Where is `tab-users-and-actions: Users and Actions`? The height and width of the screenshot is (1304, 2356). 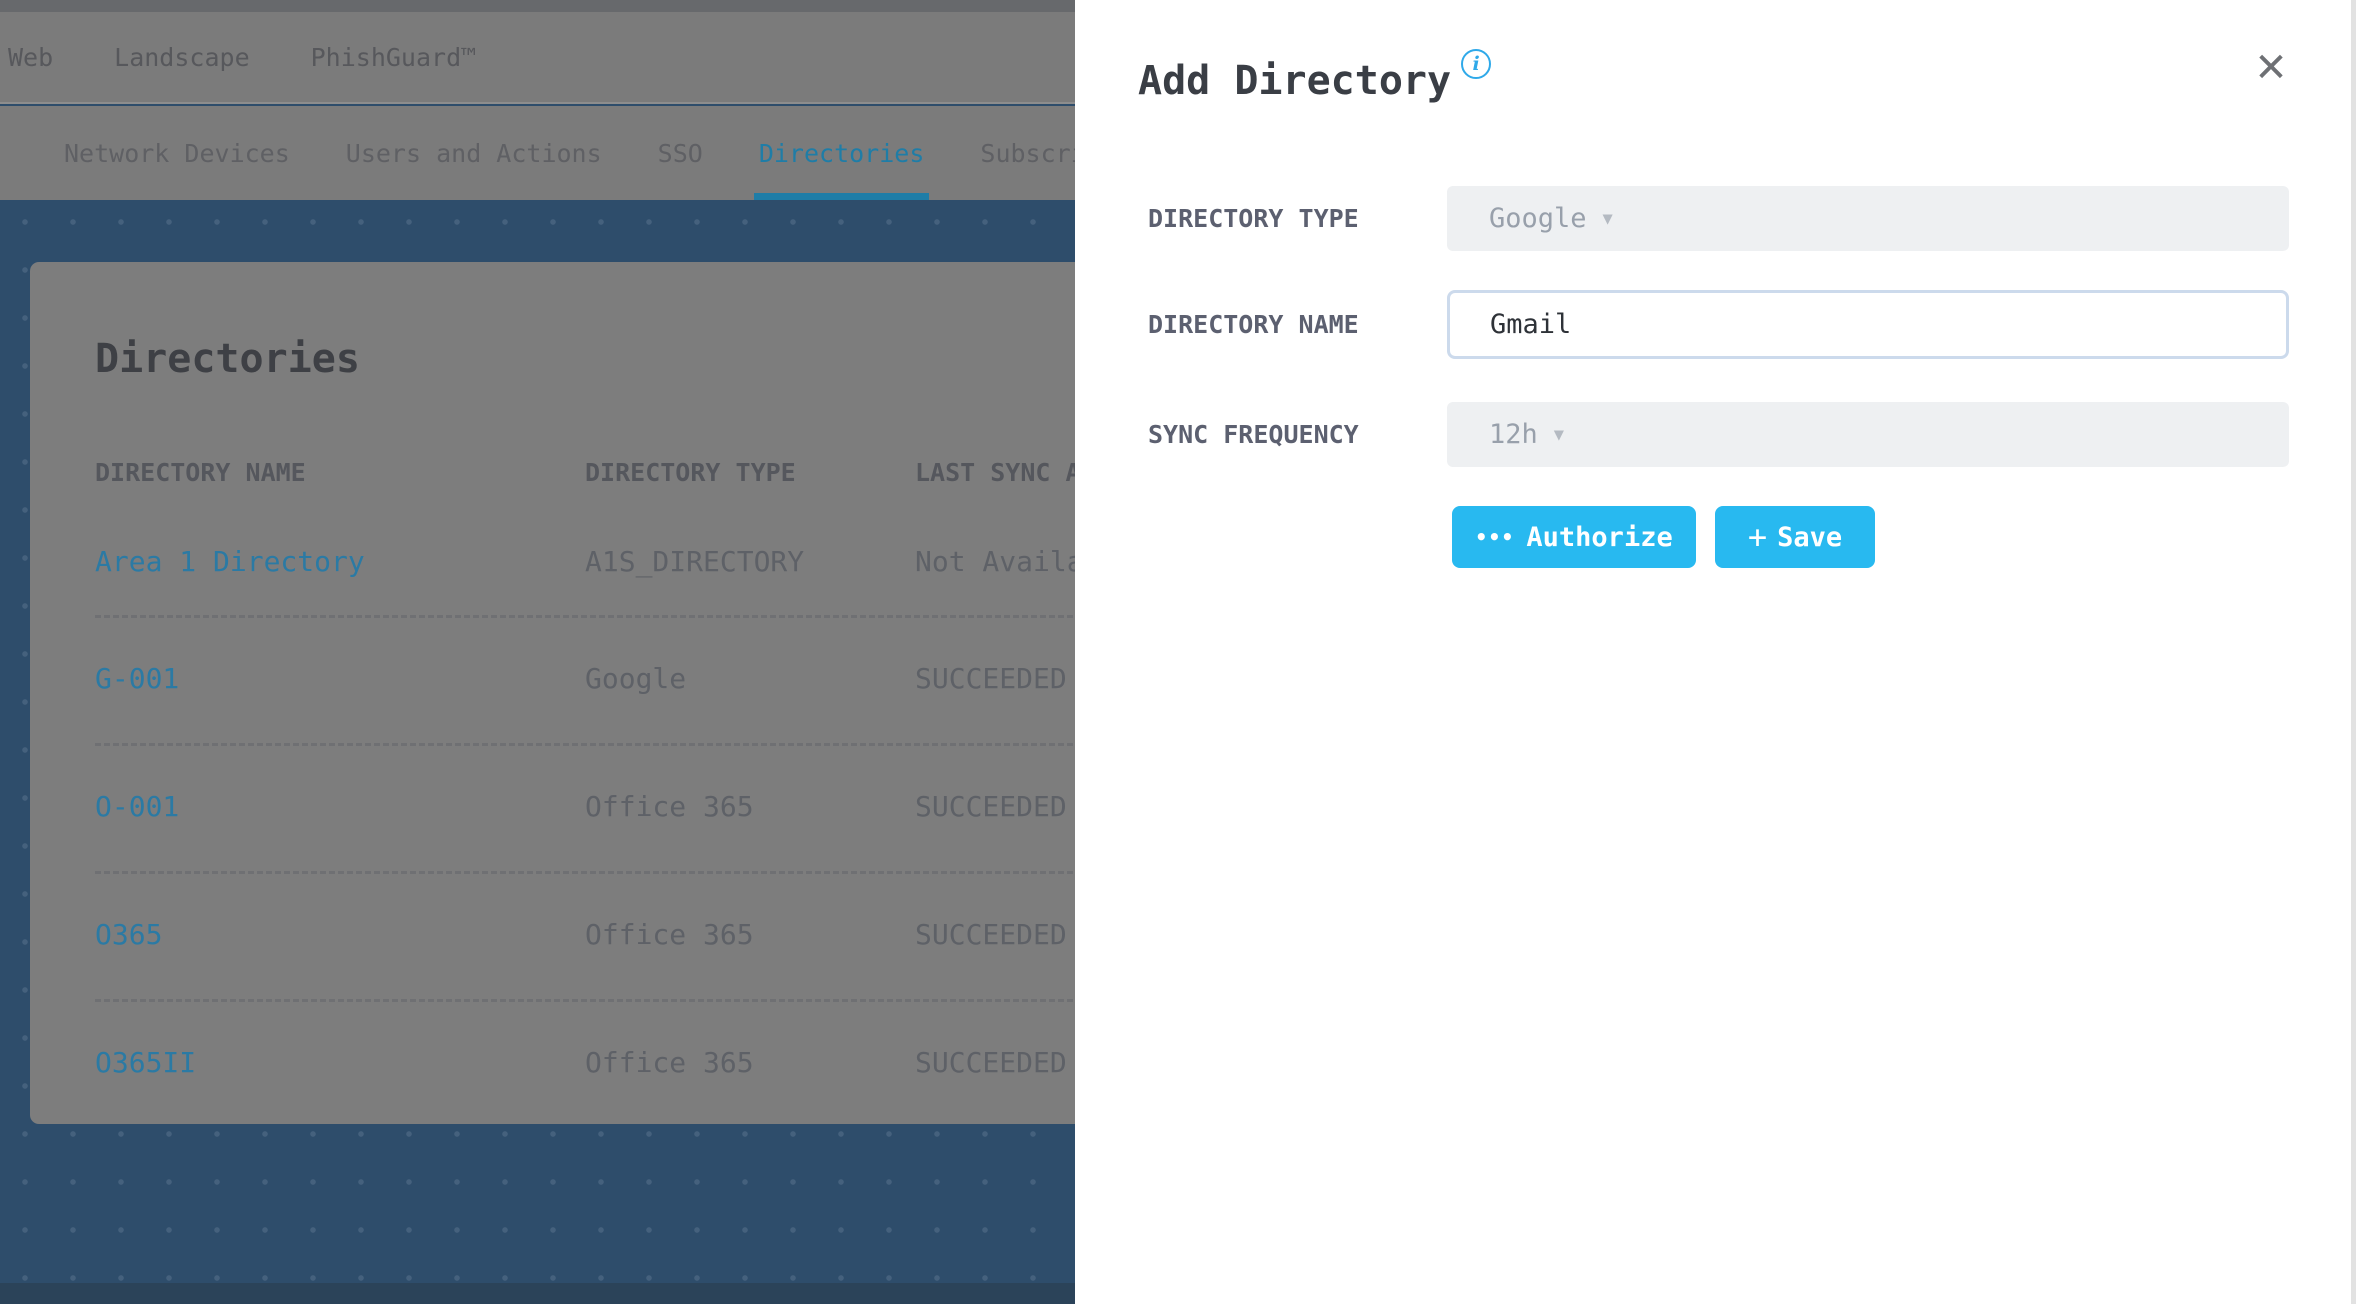 tab-users-and-actions: Users and Actions is located at coordinates (473, 153).